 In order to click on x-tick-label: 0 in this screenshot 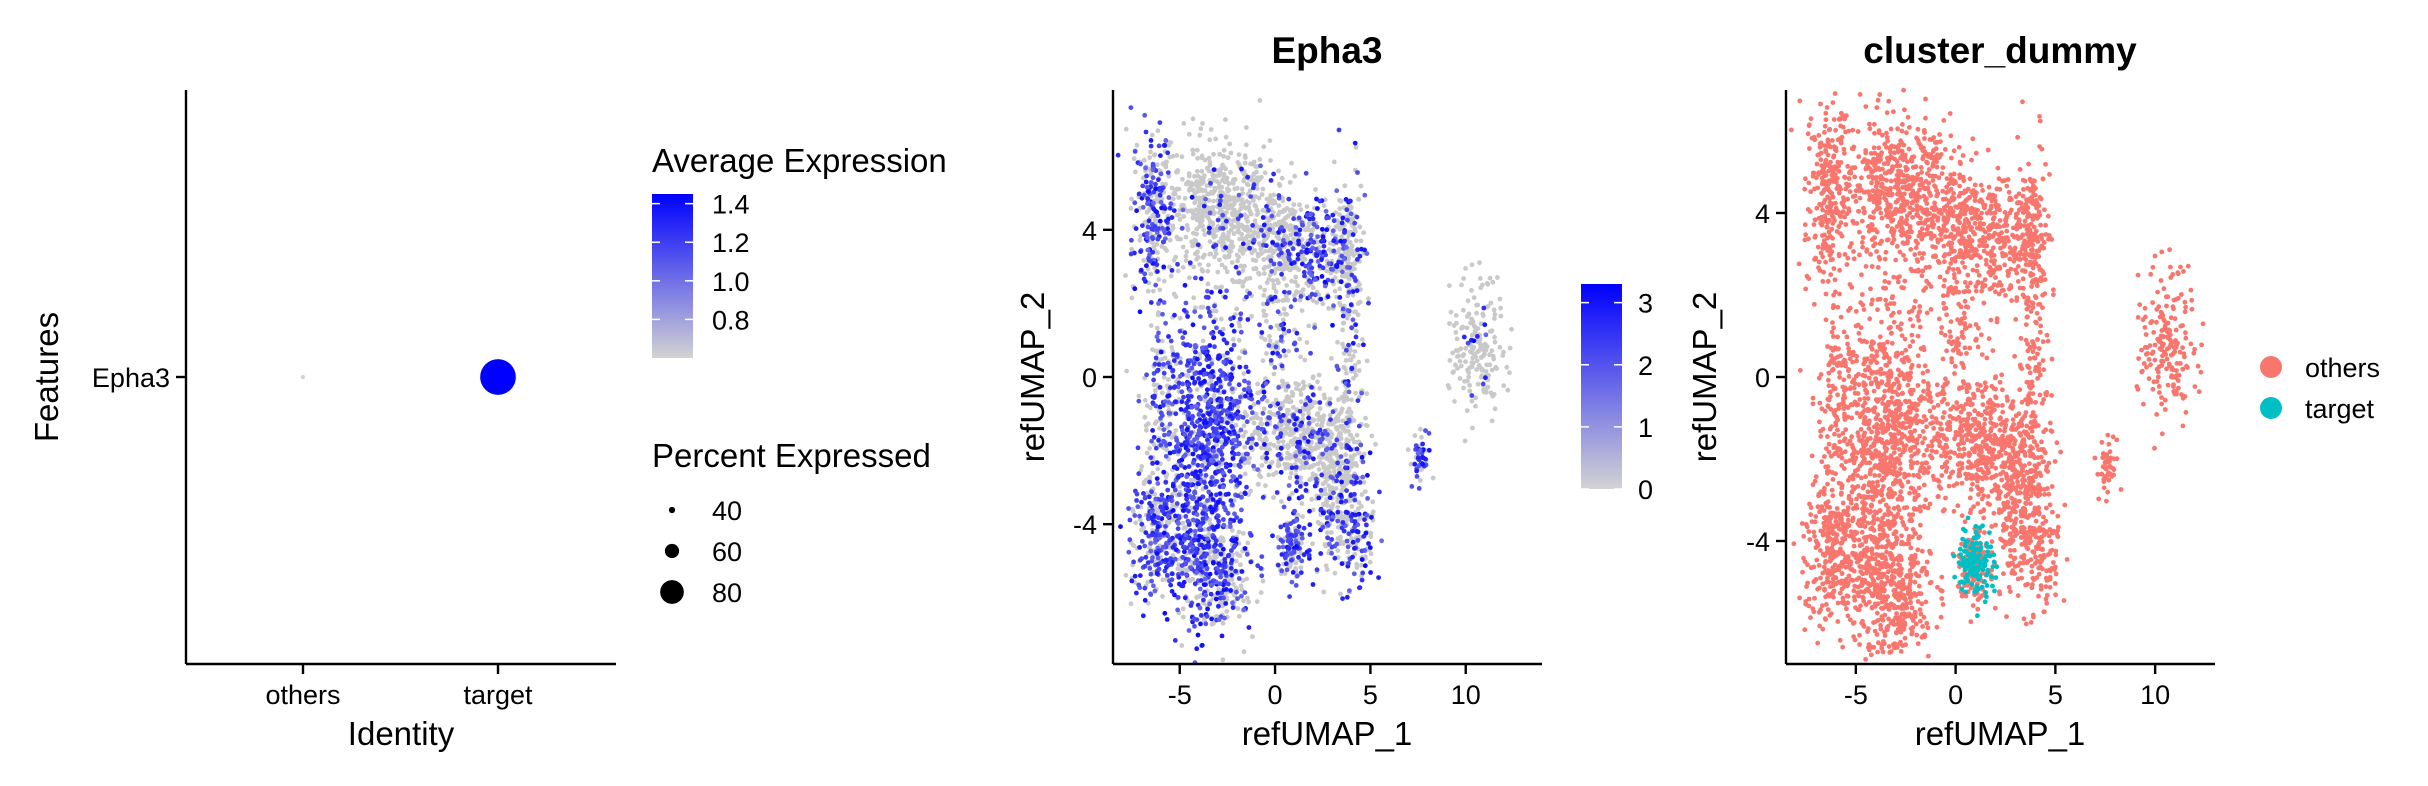, I will do `click(1275, 695)`.